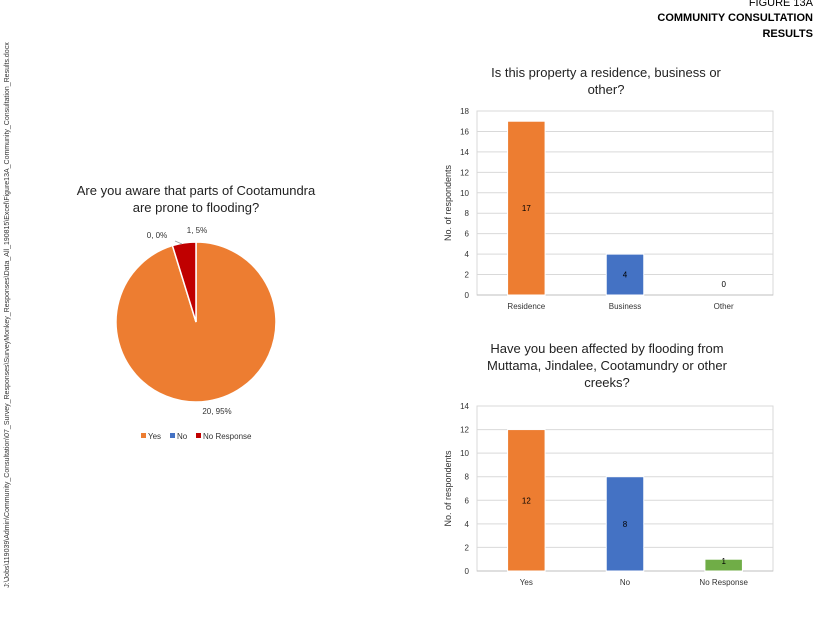 The image size is (815, 626). I want to click on bar2-title-line1: Have you been affected by flooding from, so click(607, 348).